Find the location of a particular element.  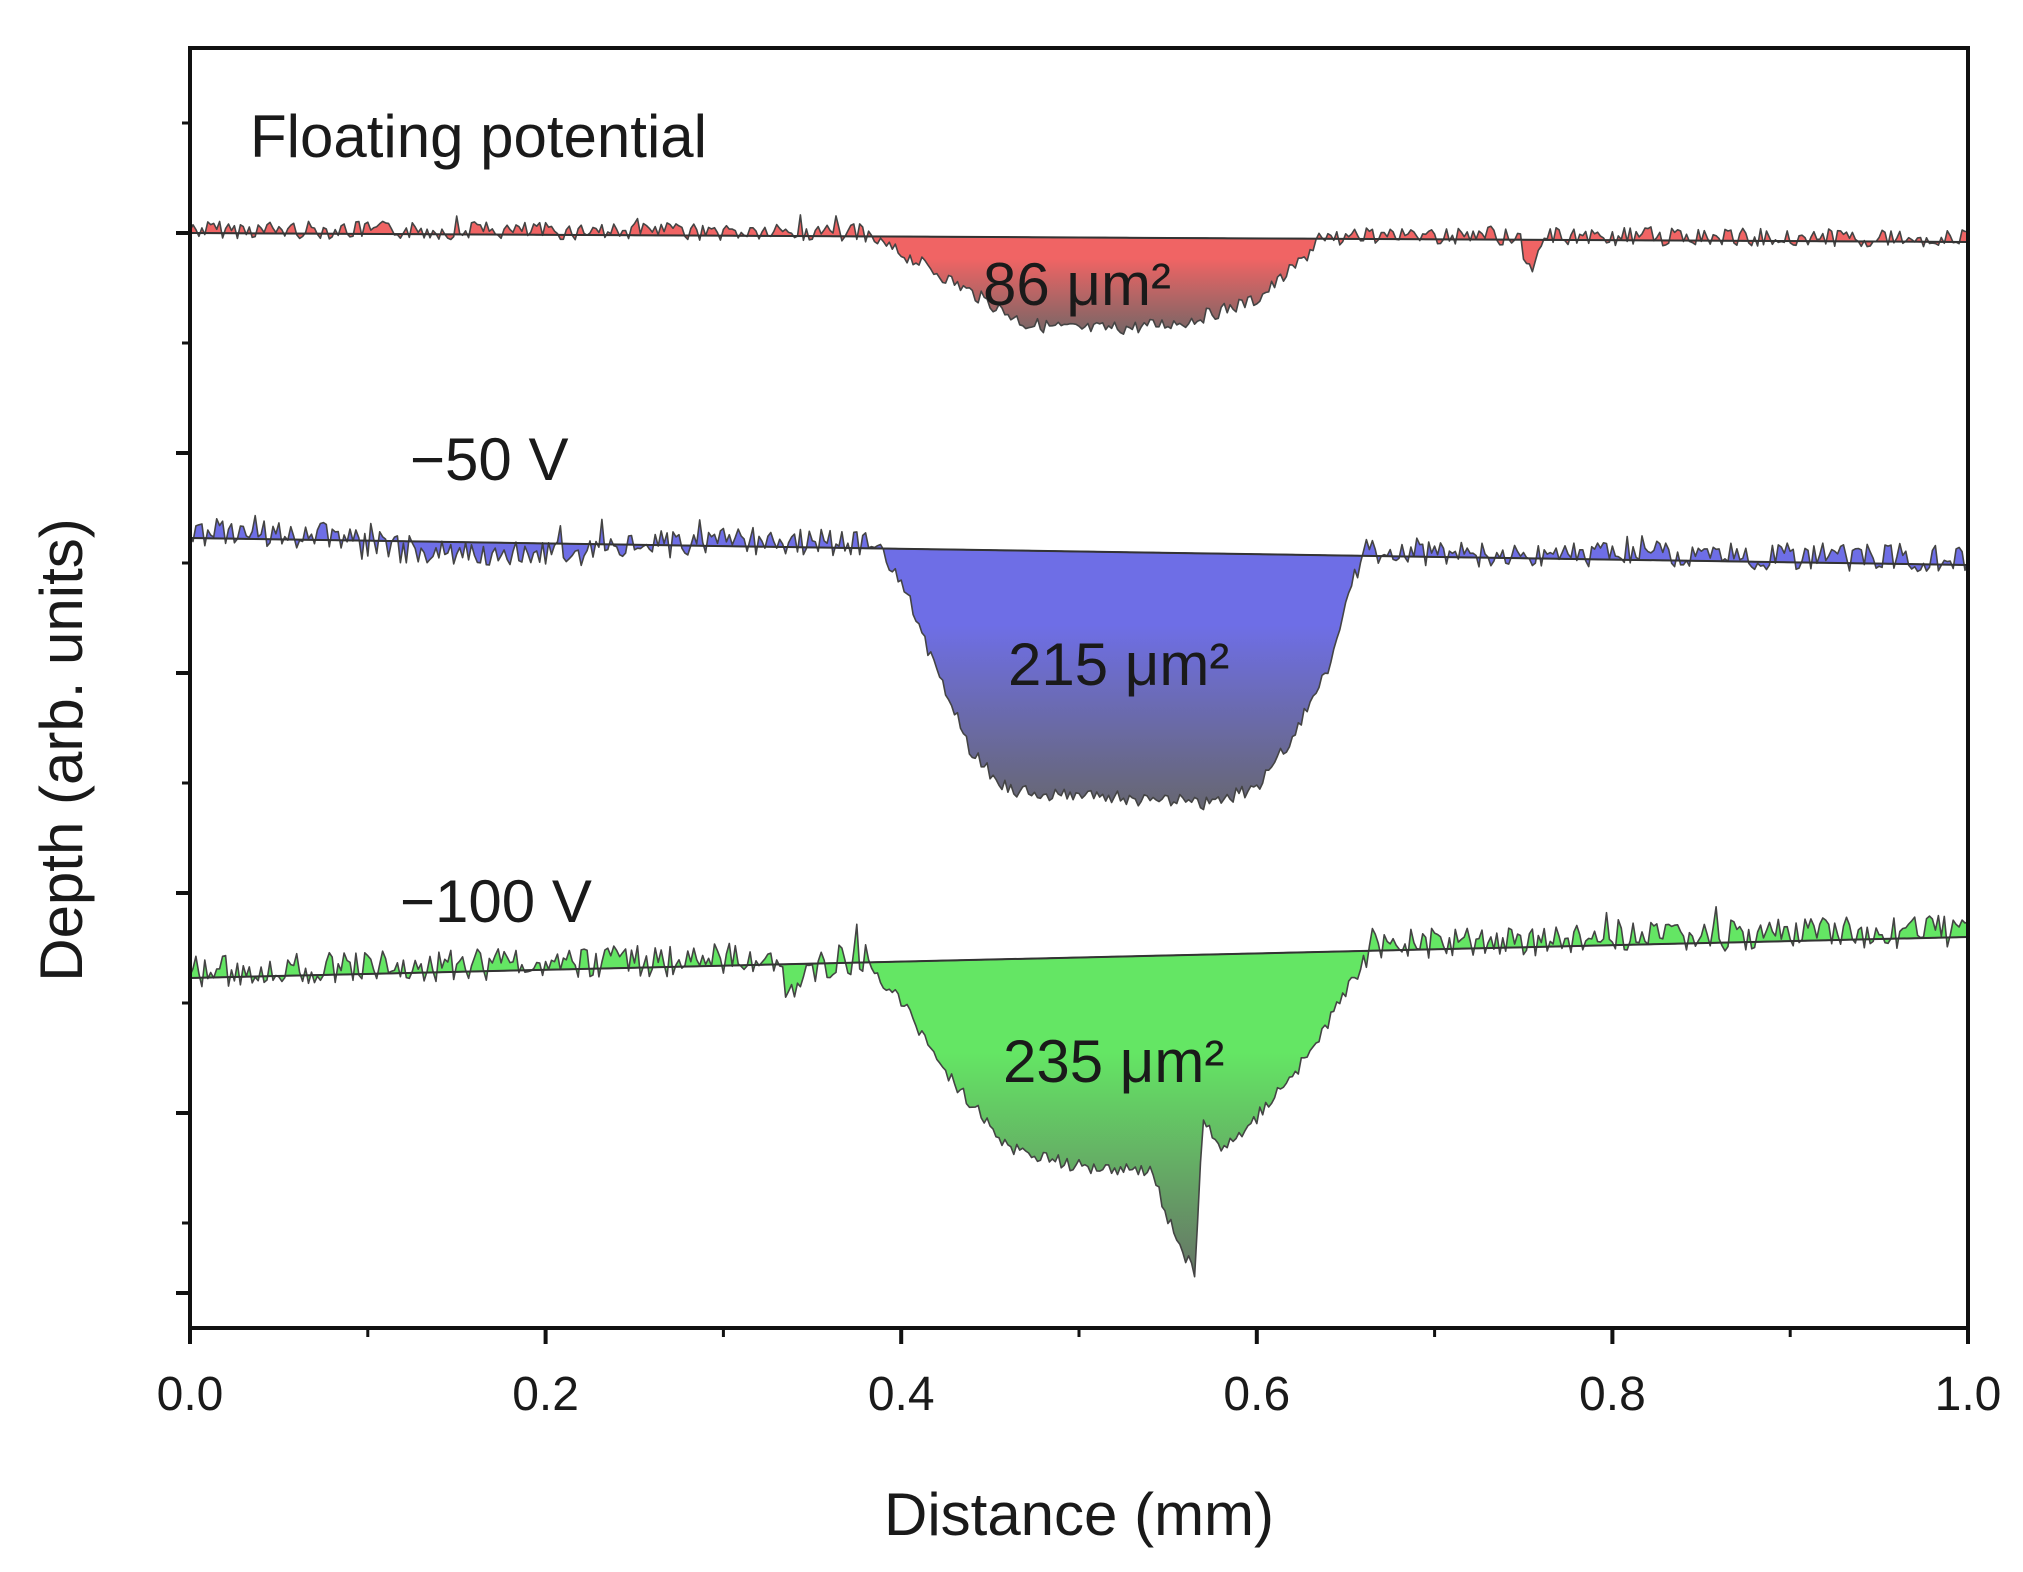

series-label-floating: Floating potential is located at coordinates (478, 136).